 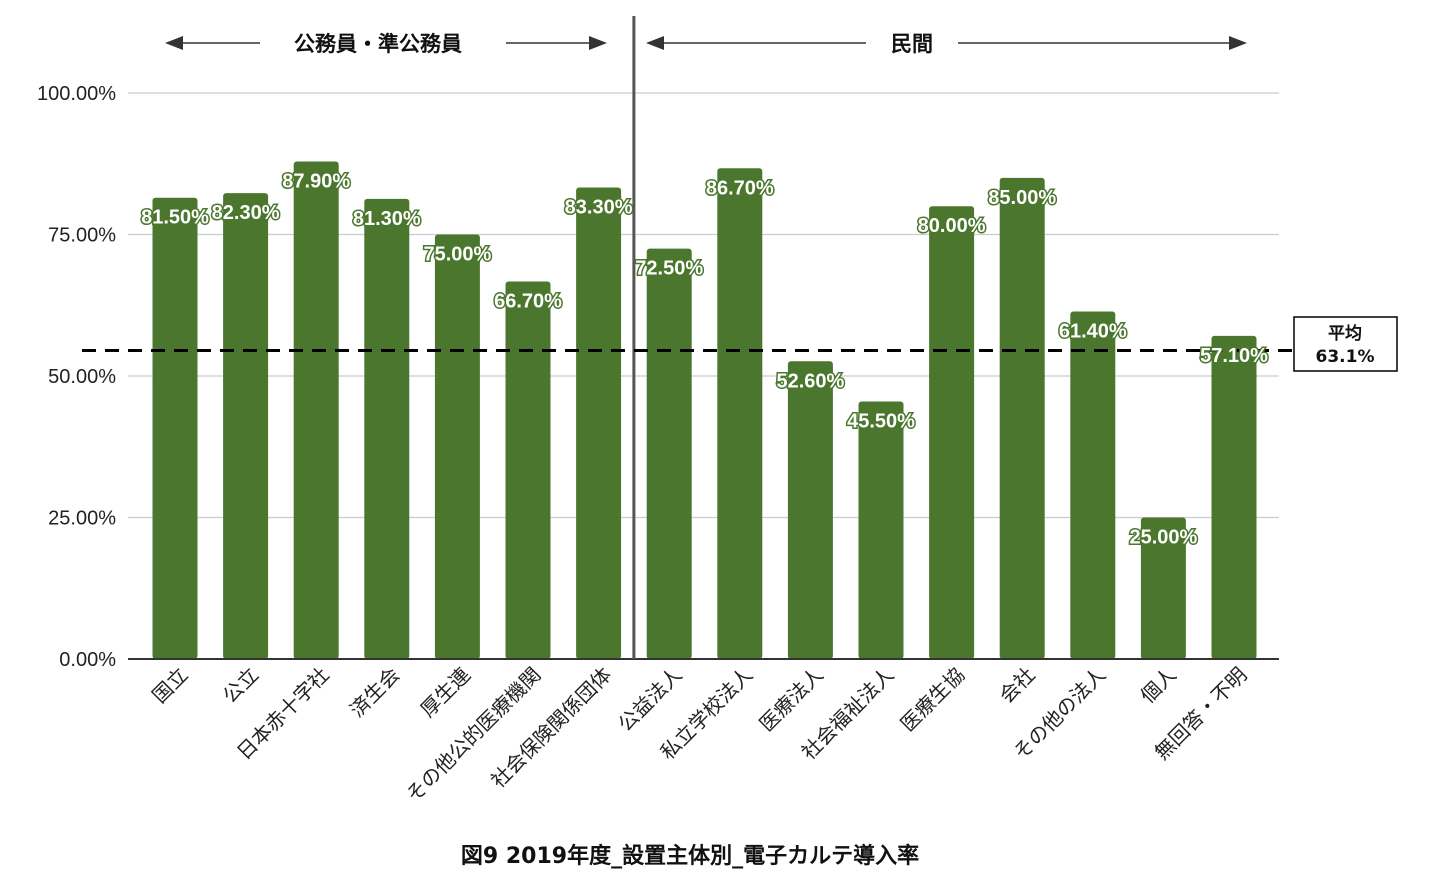 I want to click on category-label: 公立, so click(x=240, y=685).